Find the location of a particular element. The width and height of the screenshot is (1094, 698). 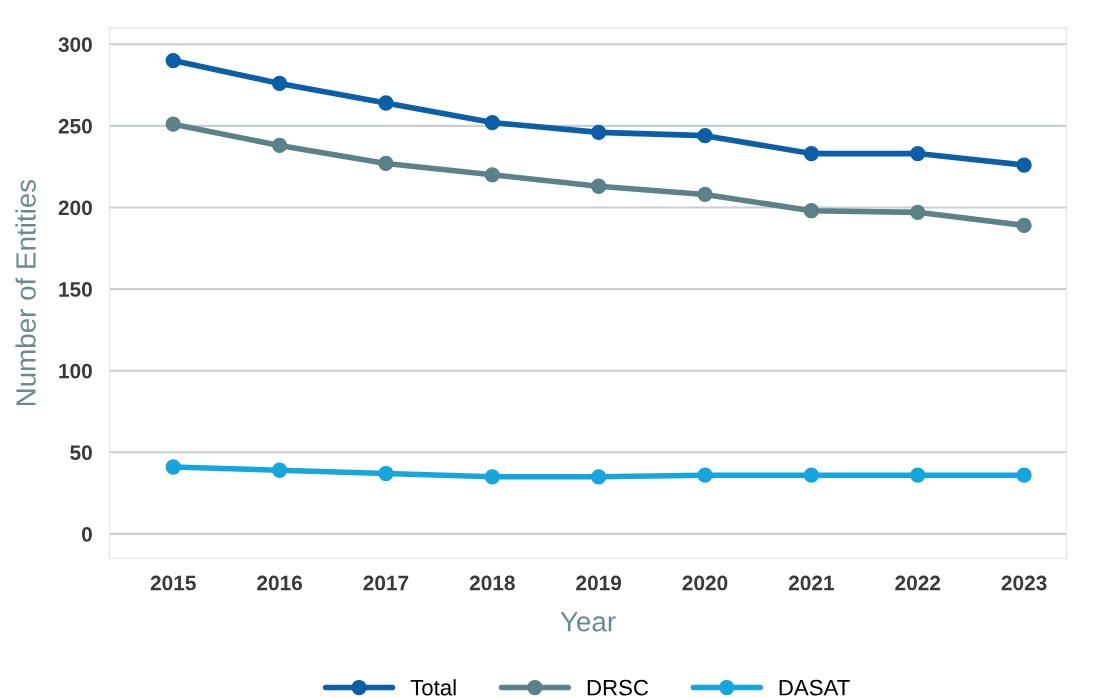

x-tick-label: 2016 is located at coordinates (279, 583).